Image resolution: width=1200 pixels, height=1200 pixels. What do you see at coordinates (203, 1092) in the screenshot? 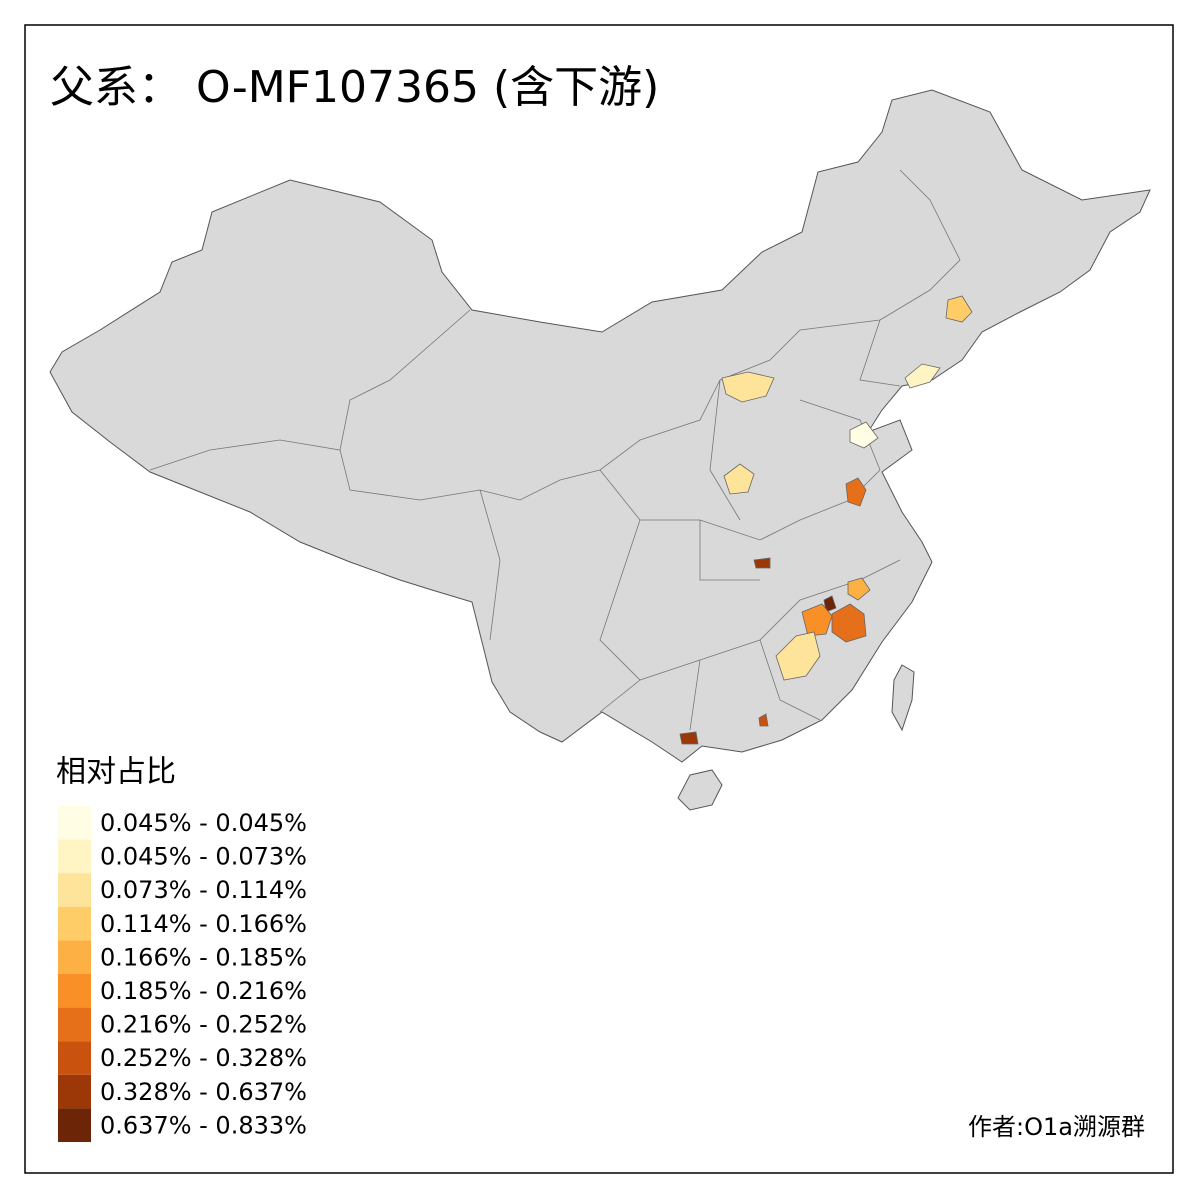
I see `legend-label: 0.328% - 0.637%` at bounding box center [203, 1092].